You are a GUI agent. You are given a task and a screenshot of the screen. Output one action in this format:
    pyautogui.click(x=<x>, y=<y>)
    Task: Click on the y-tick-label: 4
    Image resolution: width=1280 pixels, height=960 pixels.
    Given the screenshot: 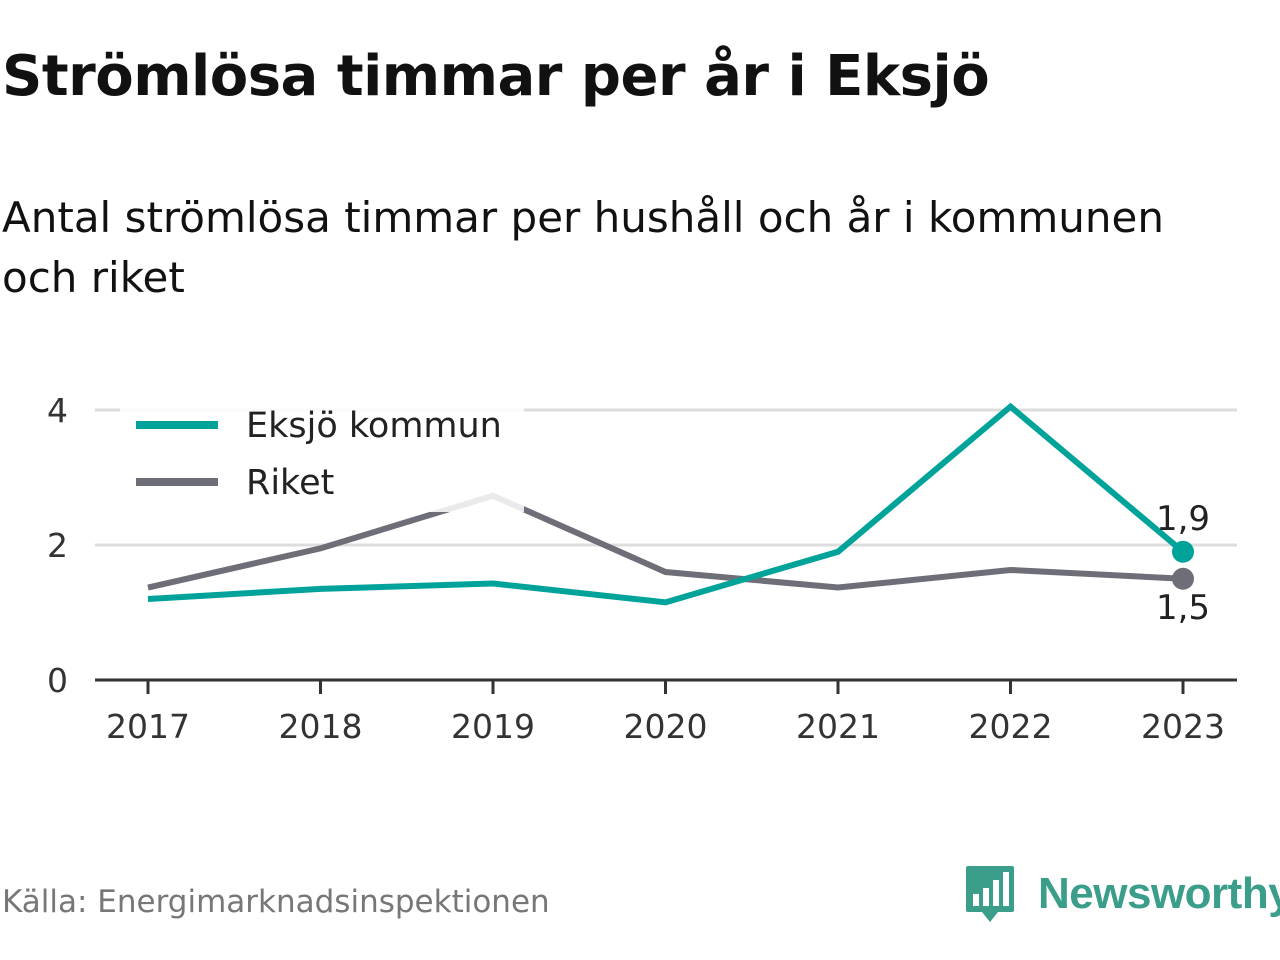 What is the action you would take?
    pyautogui.click(x=57, y=410)
    